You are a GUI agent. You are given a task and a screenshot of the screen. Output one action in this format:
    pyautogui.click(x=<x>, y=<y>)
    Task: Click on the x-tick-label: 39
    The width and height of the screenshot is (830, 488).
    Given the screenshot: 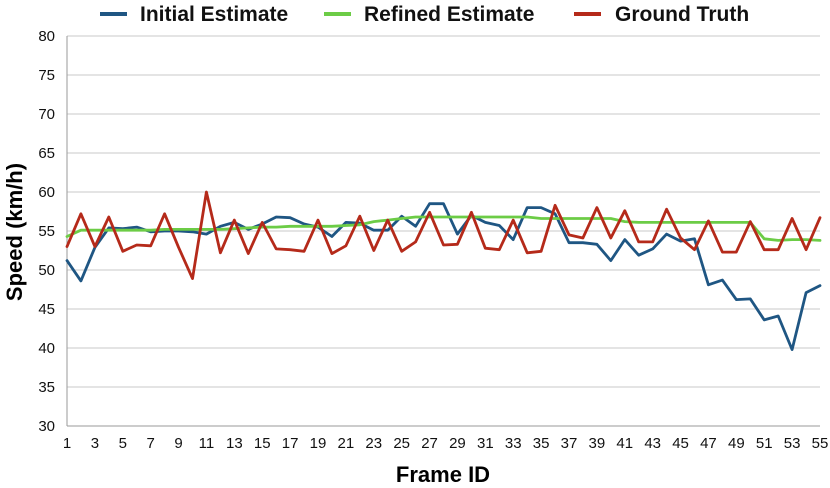 What is the action you would take?
    pyautogui.click(x=597, y=443)
    